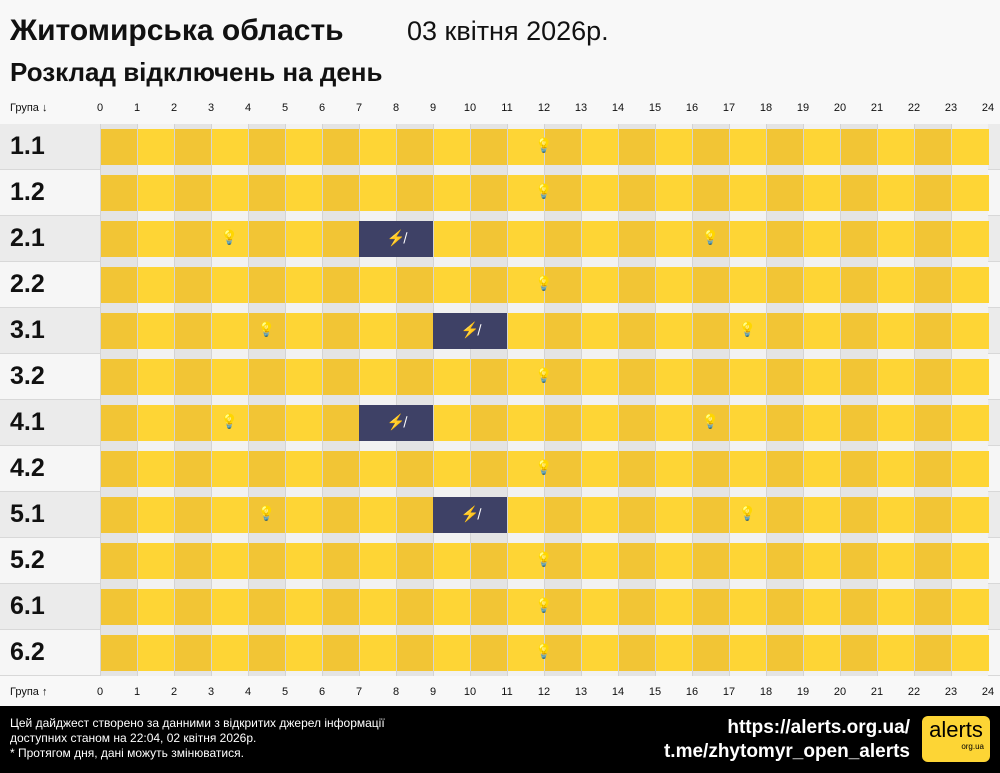 The width and height of the screenshot is (1000, 773). I want to click on hour-tick: 22, so click(914, 108).